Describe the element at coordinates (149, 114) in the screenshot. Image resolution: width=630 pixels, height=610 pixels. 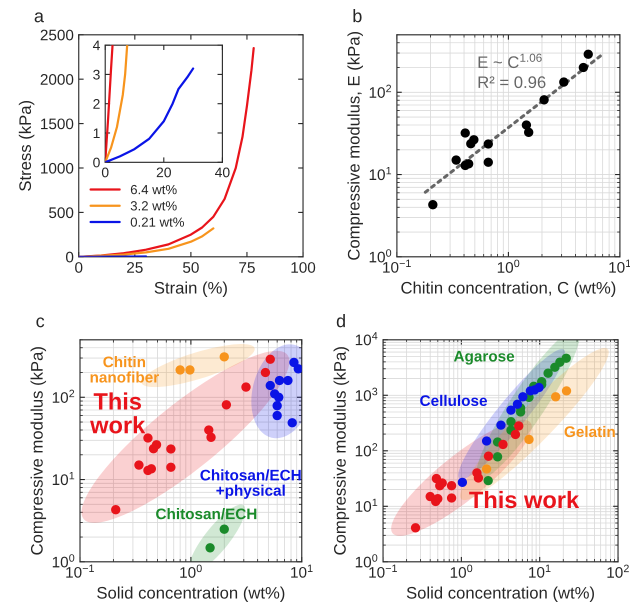
I see `line-series` at that location.